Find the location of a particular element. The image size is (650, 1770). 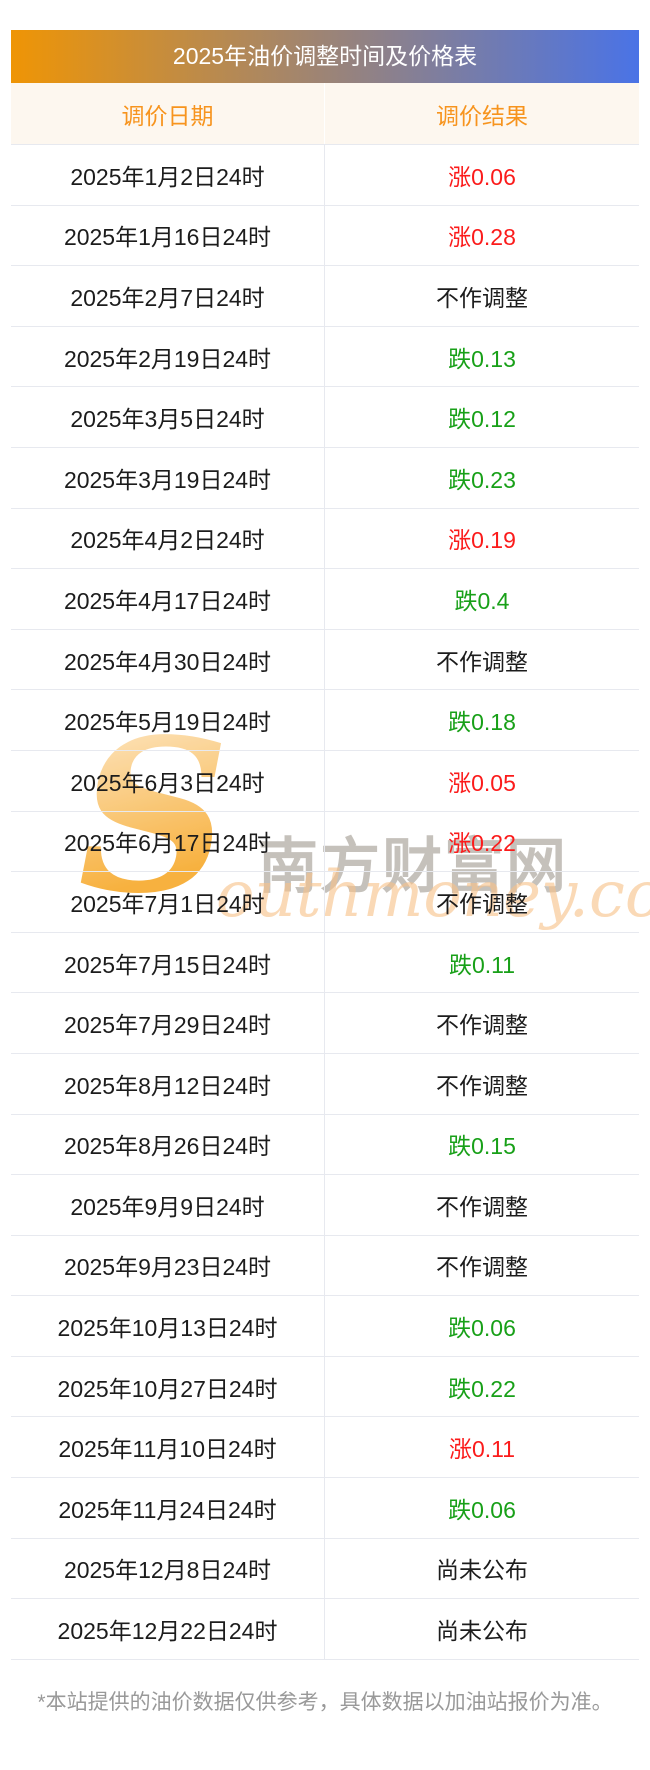

result-cell: 涨0.19 is located at coordinates (482, 540).